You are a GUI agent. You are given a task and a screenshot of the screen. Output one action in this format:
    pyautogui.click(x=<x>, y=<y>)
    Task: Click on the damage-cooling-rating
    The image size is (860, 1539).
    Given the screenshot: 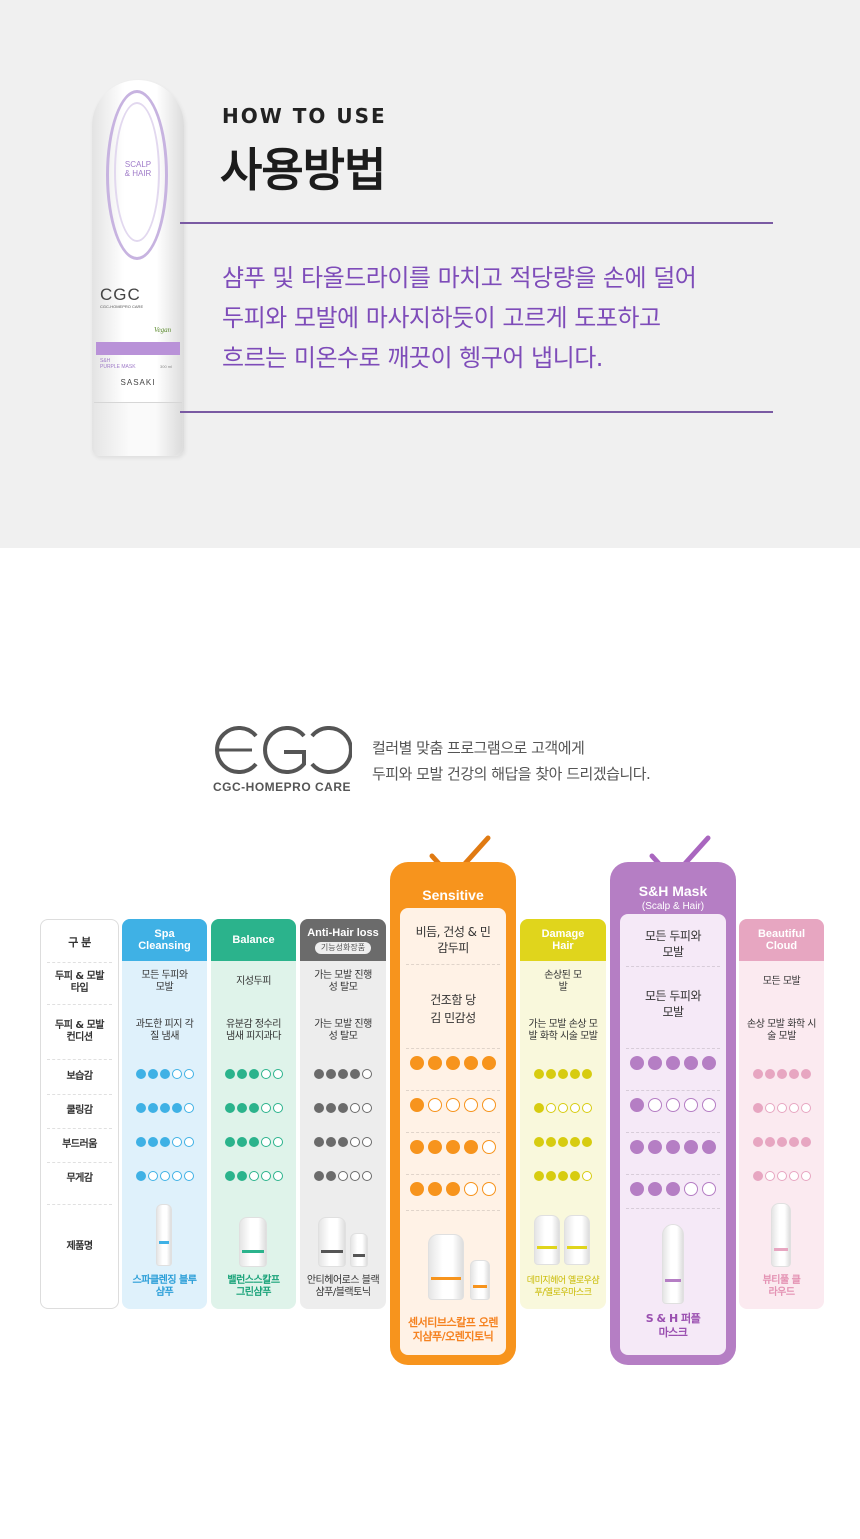 What is the action you would take?
    pyautogui.click(x=563, y=1108)
    